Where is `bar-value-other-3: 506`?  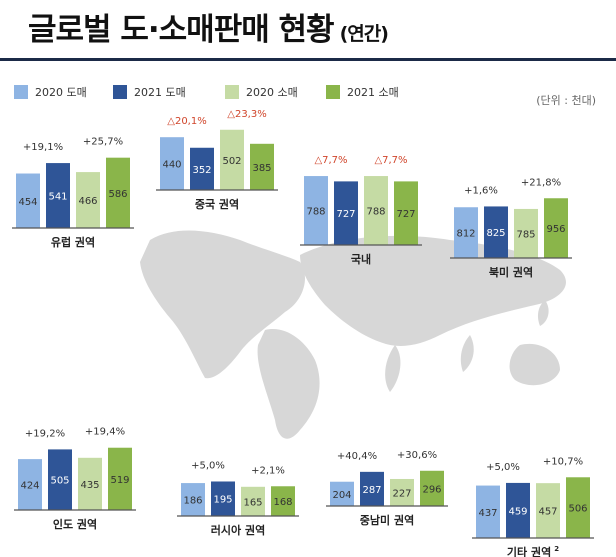
bar-value-other-3: 506 is located at coordinates (577, 509).